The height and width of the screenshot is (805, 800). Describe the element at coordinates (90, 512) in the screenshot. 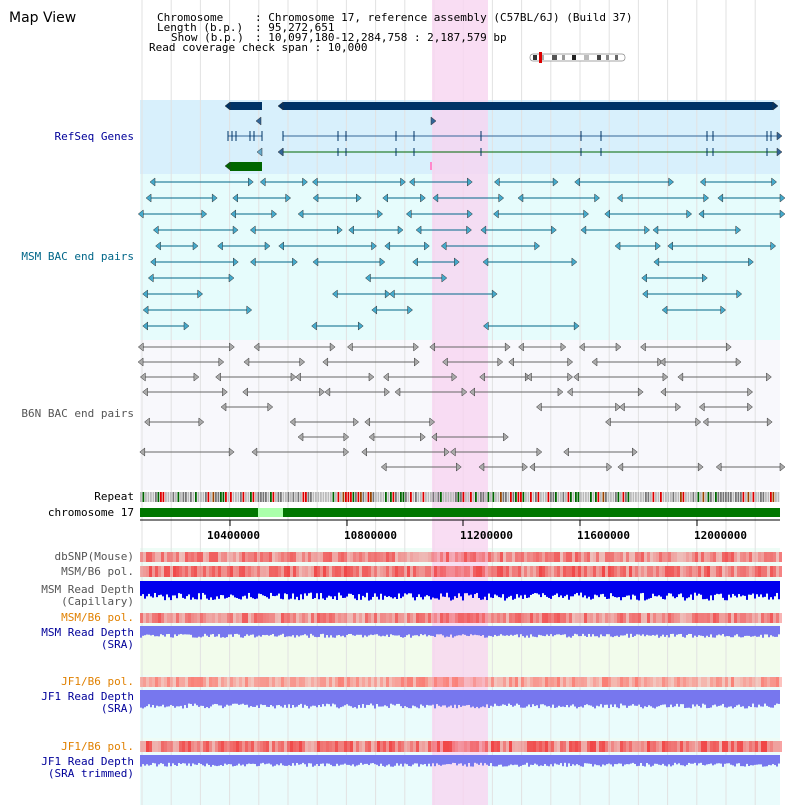

I see `track-label-chromosome: chromosome 17` at that location.